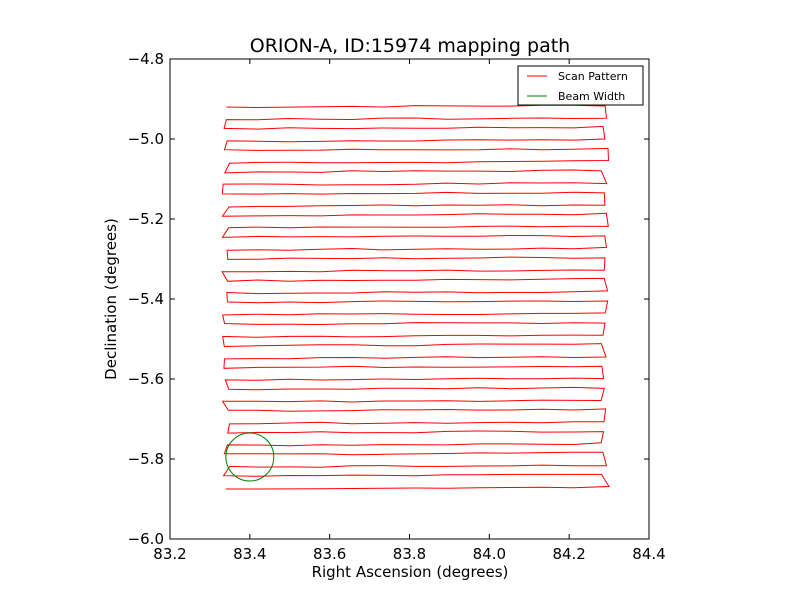 Image resolution: width=800 pixels, height=600 pixels. Describe the element at coordinates (489, 554) in the screenshot. I see `x-tick-label: 84.0` at that location.